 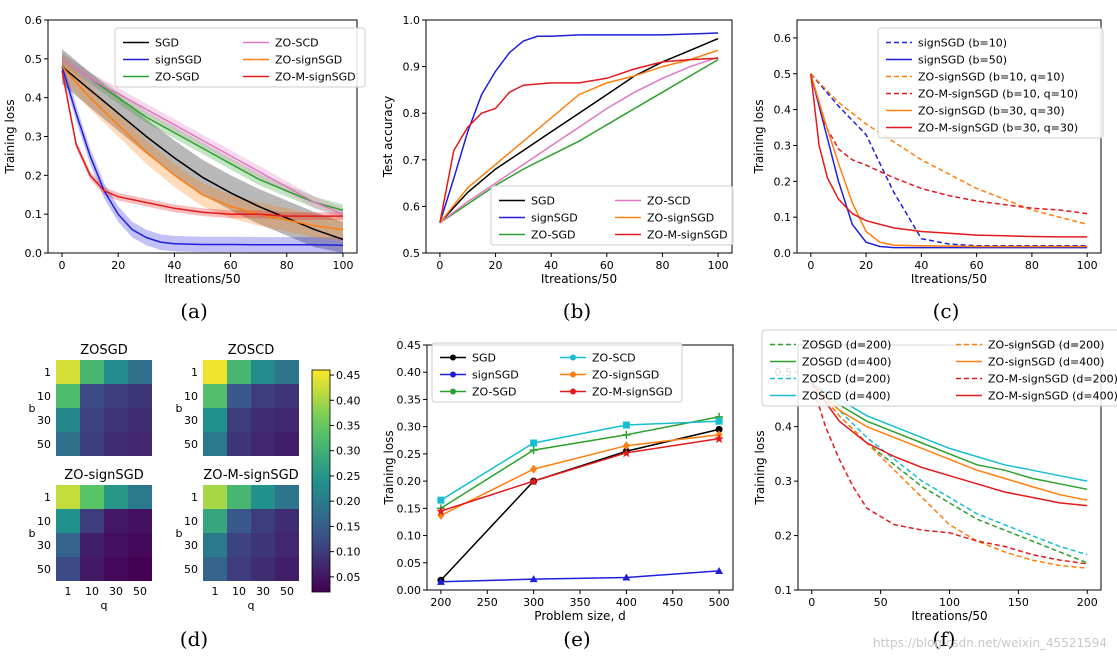 What do you see at coordinates (579, 141) in the screenshot?
I see `series-line-ZO-SGD` at bounding box center [579, 141].